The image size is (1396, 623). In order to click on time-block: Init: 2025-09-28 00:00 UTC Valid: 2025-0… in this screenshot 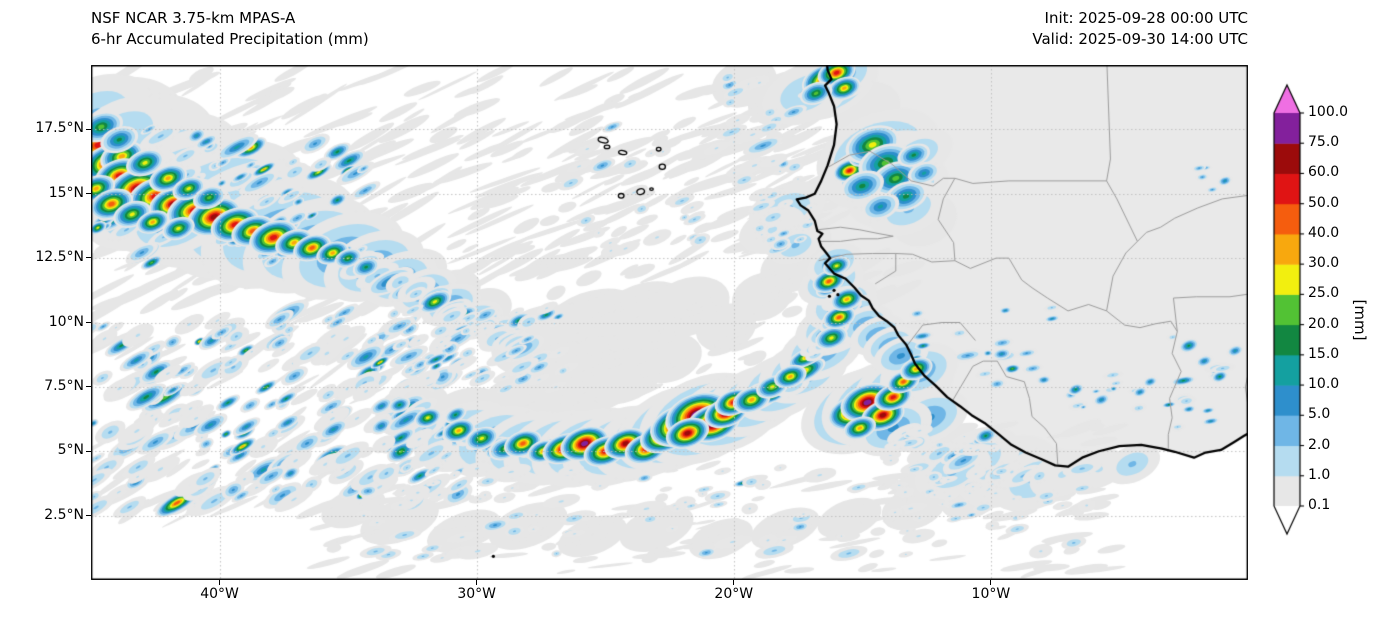, I will do `click(1140, 29)`.